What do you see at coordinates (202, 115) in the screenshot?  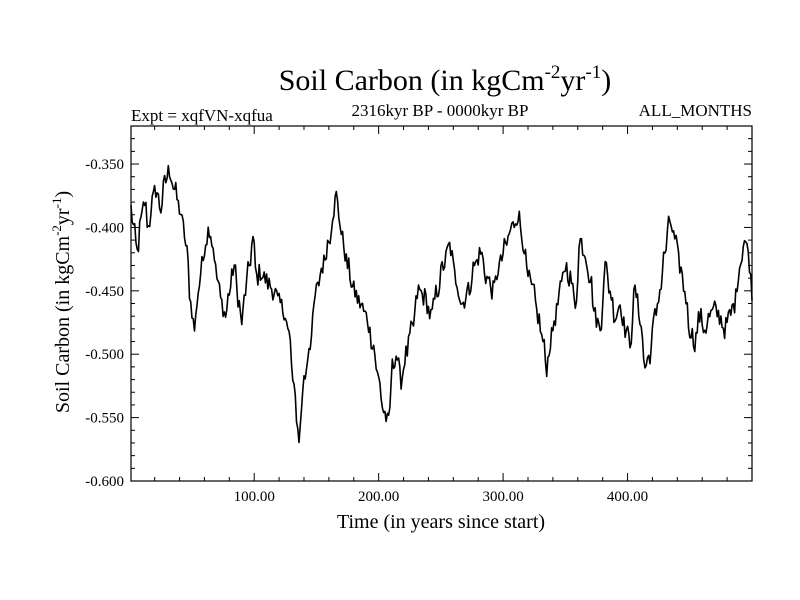 I see `subtitle-experiment: Expt = xqfVN-xqfua` at bounding box center [202, 115].